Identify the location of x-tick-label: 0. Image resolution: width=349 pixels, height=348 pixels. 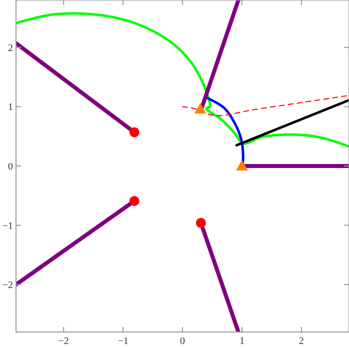
(182, 341).